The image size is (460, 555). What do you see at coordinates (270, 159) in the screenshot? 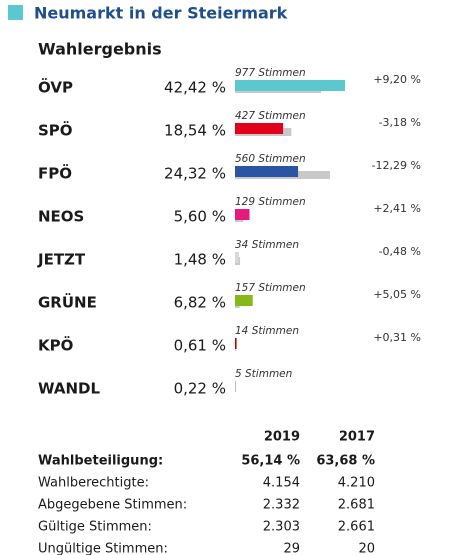
I see `votes-label: 560 Stimmen` at bounding box center [270, 159].